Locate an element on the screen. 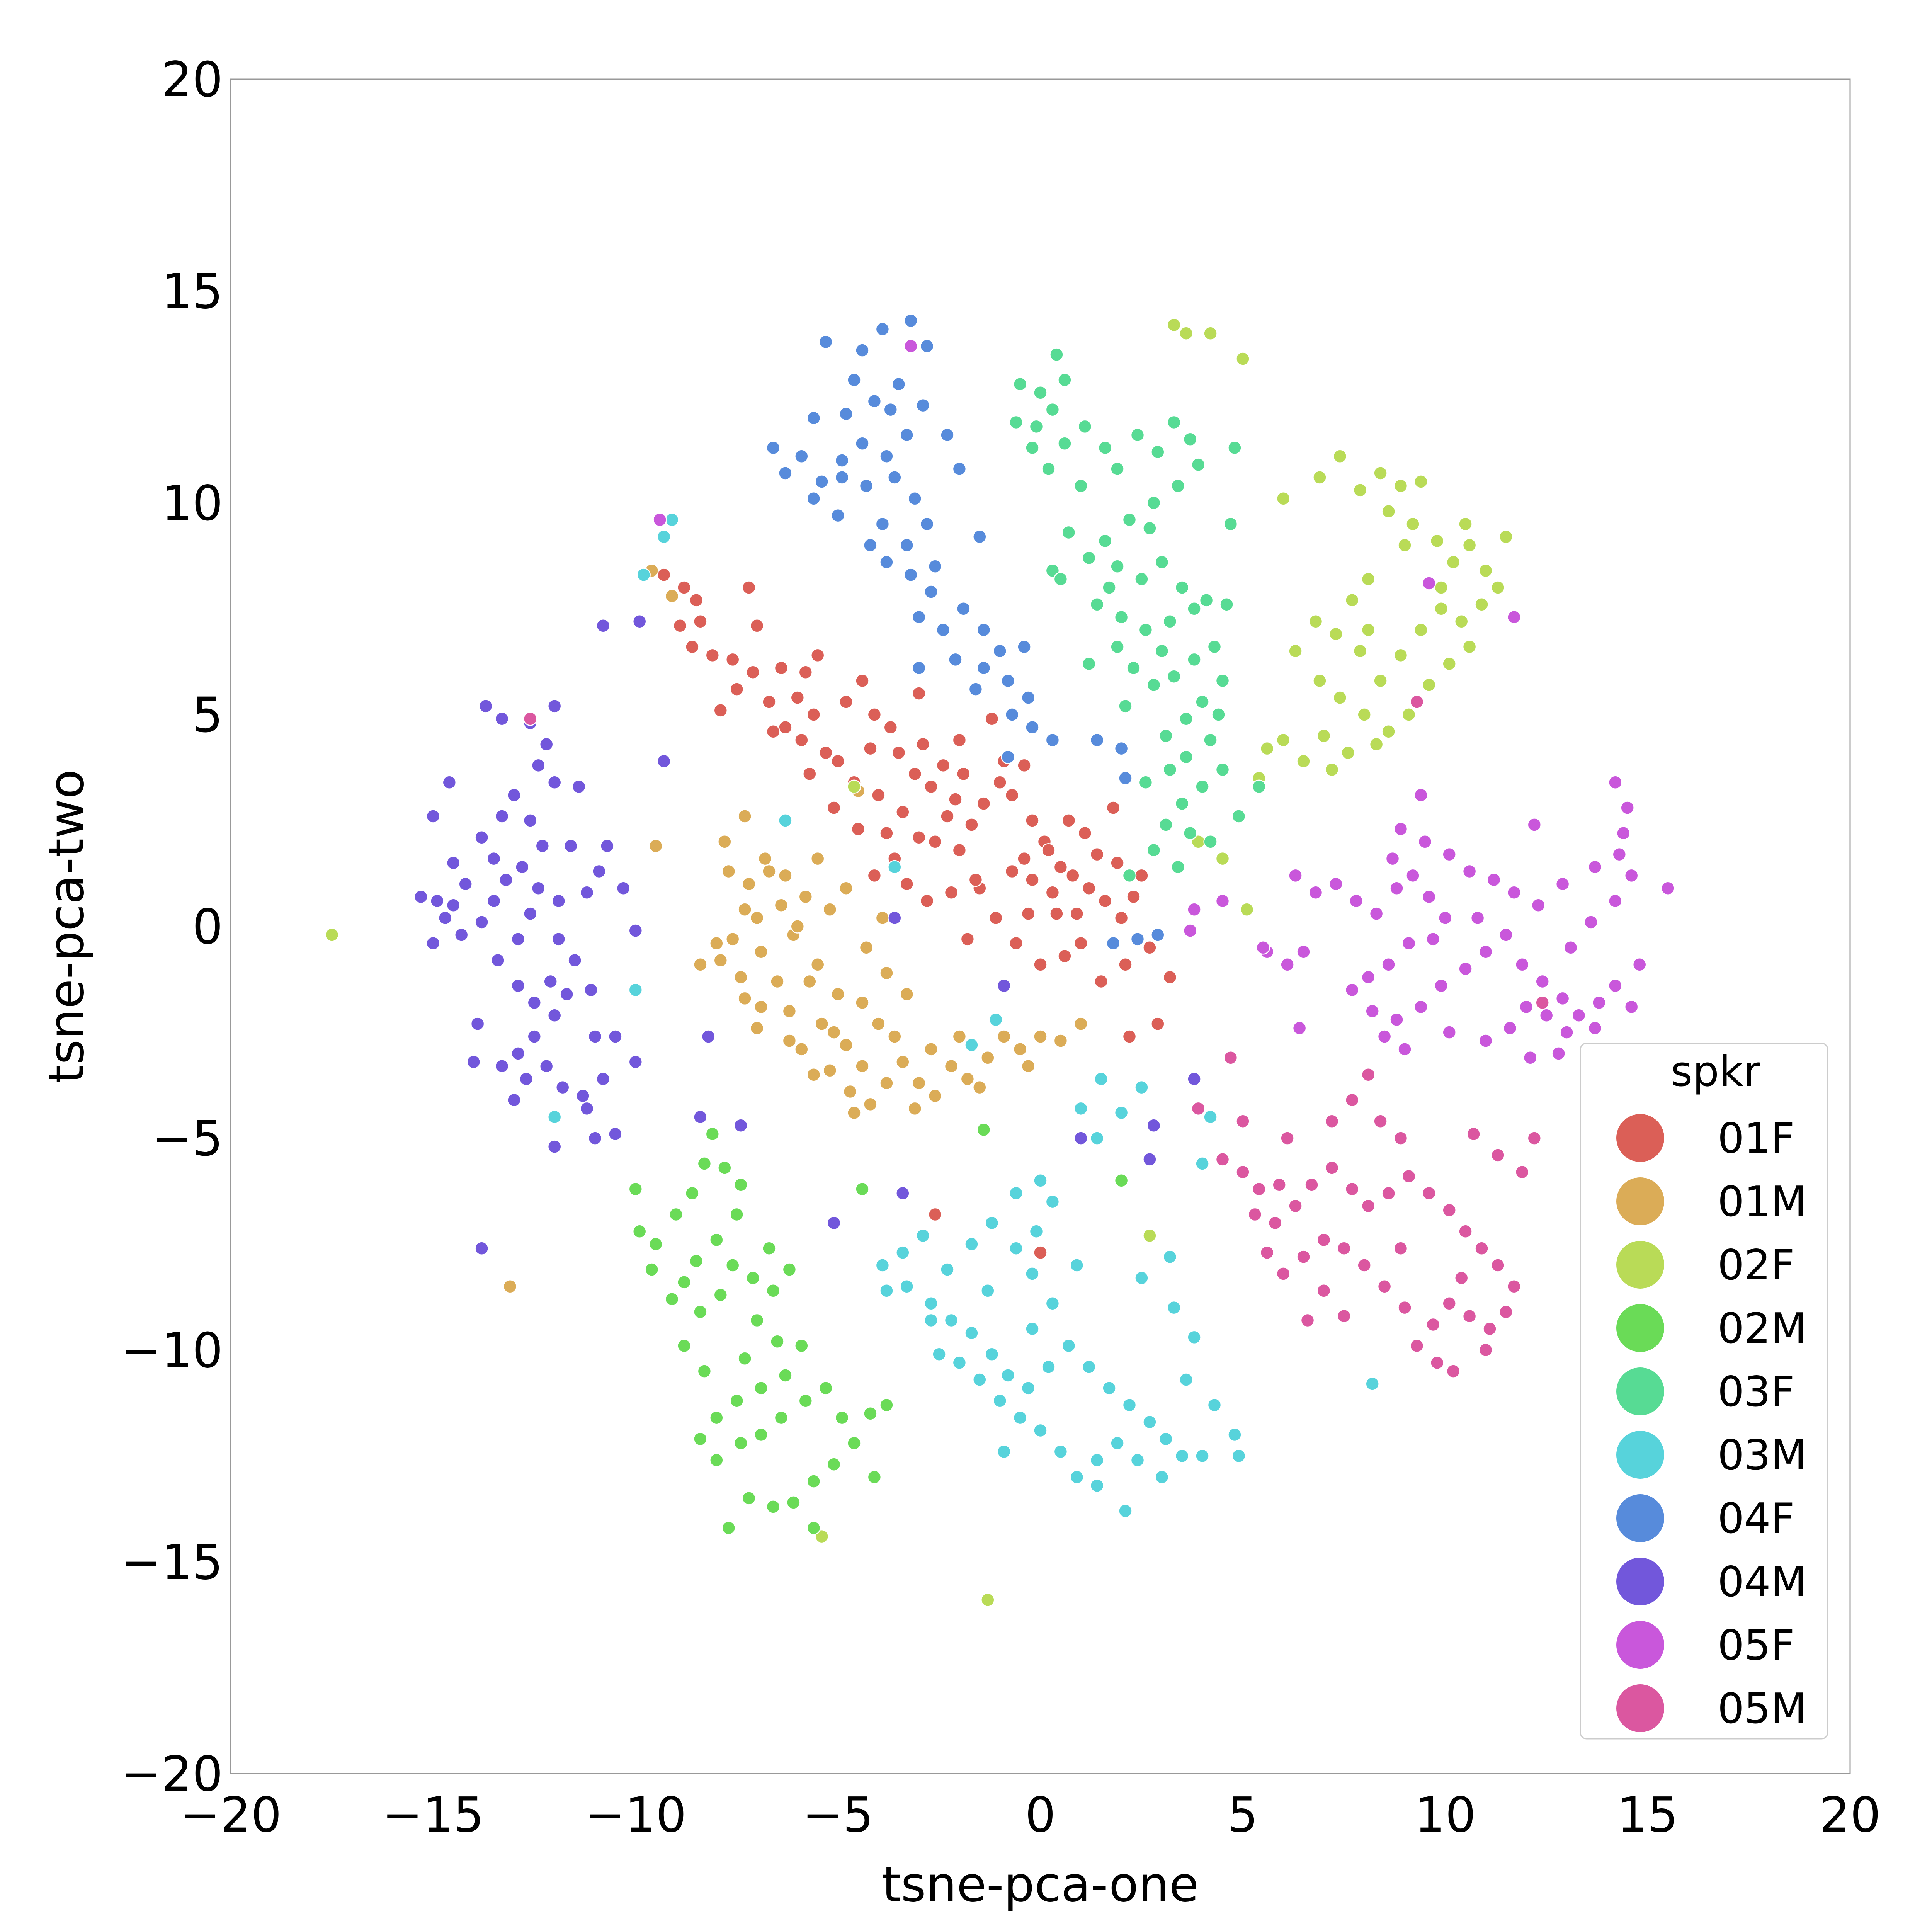 The height and width of the screenshot is (1932, 1932). legend-item-01M: 01M is located at coordinates (1712, 1201).